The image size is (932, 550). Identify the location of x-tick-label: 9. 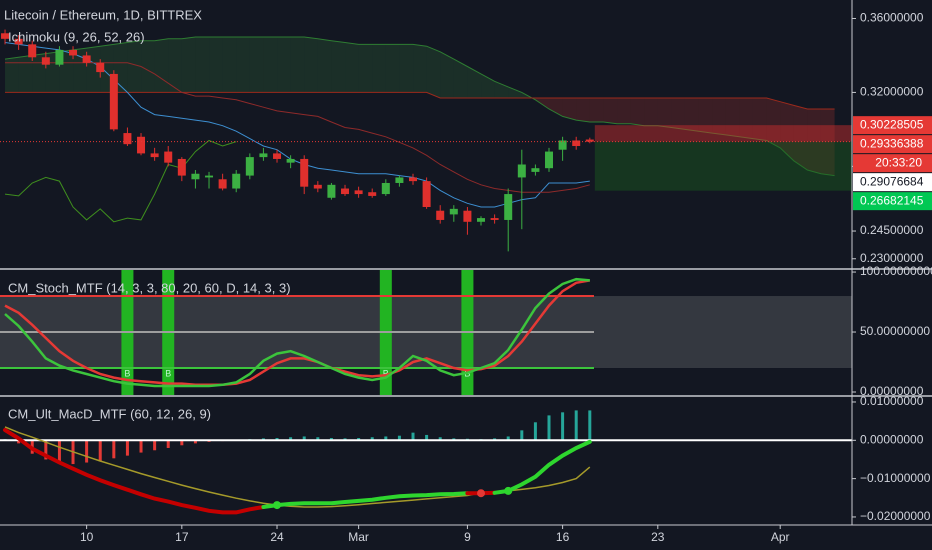
(467, 537).